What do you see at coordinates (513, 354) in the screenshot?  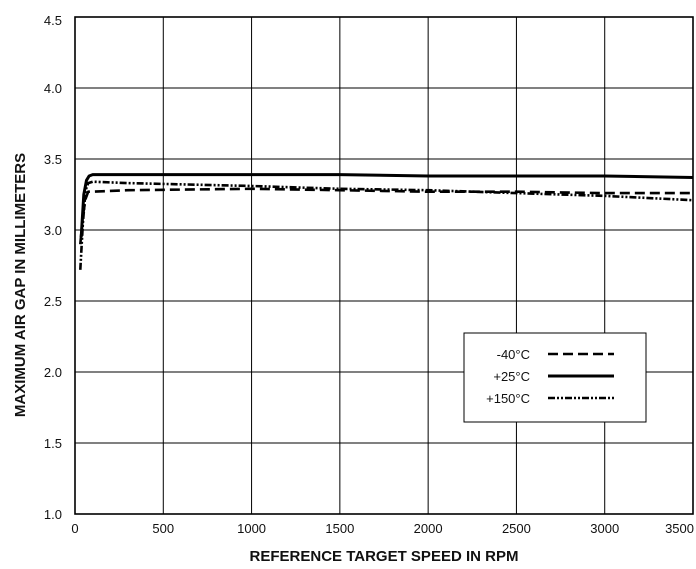 I see `legend-label: -40°C` at bounding box center [513, 354].